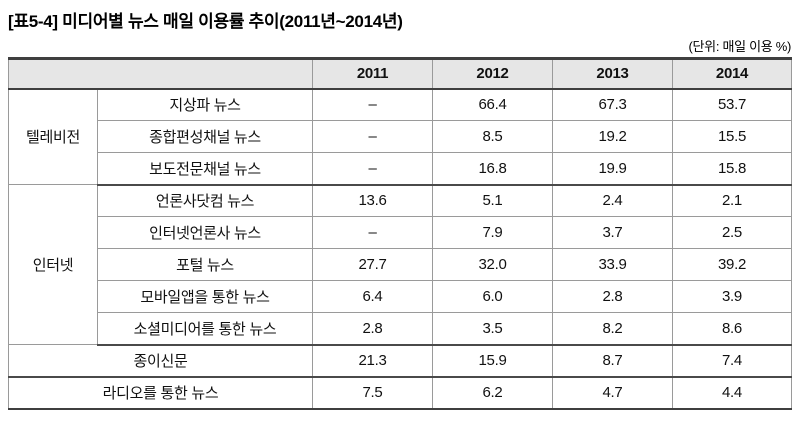 The width and height of the screenshot is (800, 426). What do you see at coordinates (372, 264) in the screenshot?
I see `value-cell: 27.7` at bounding box center [372, 264].